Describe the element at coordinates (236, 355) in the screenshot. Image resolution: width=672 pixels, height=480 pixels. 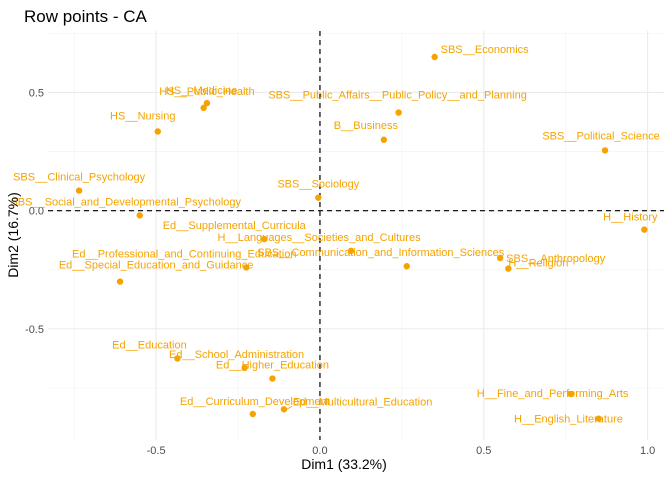
I see `point-label: Ed__School_Administration` at that location.